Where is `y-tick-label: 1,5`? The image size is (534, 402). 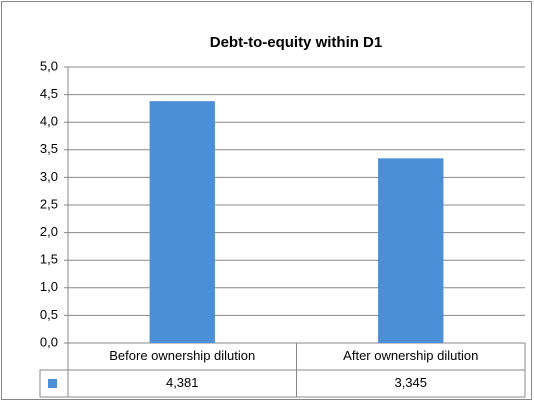 y-tick-label: 1,5 is located at coordinates (49, 259).